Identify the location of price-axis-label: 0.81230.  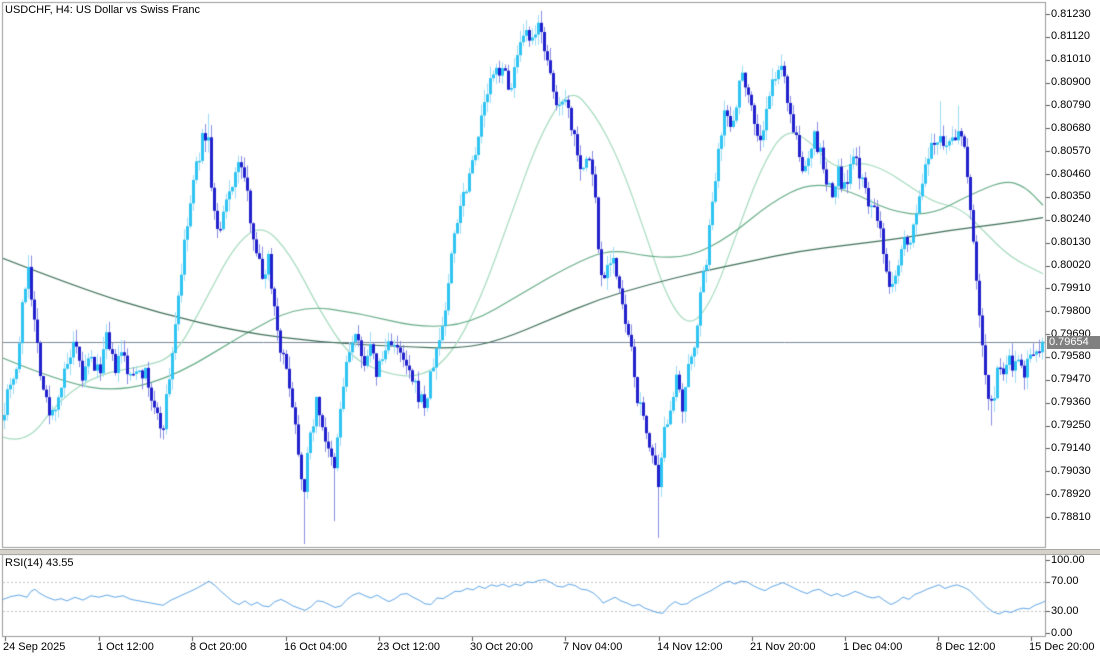
(1071, 13).